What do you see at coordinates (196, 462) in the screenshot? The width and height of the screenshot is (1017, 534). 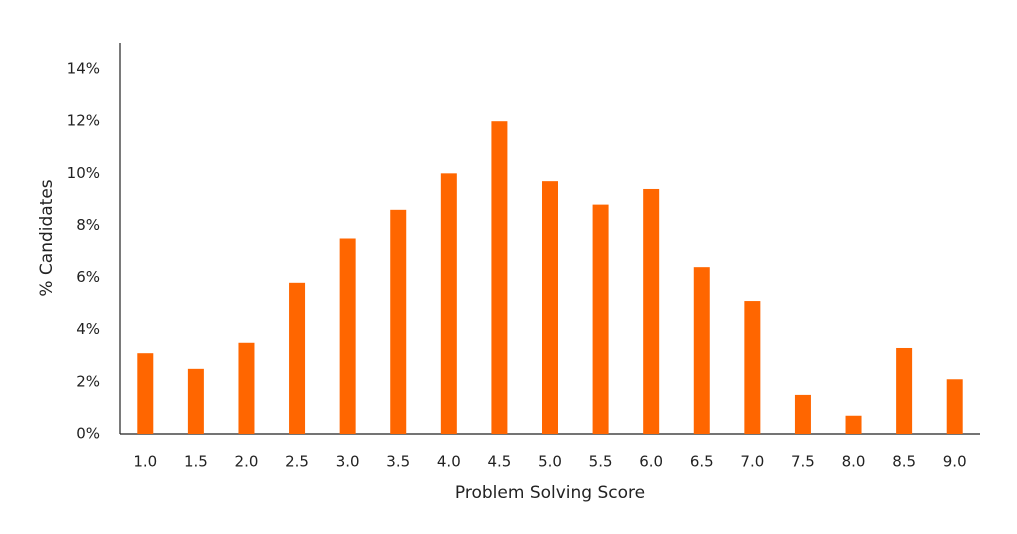 I see `x-tick-label: 1.5` at bounding box center [196, 462].